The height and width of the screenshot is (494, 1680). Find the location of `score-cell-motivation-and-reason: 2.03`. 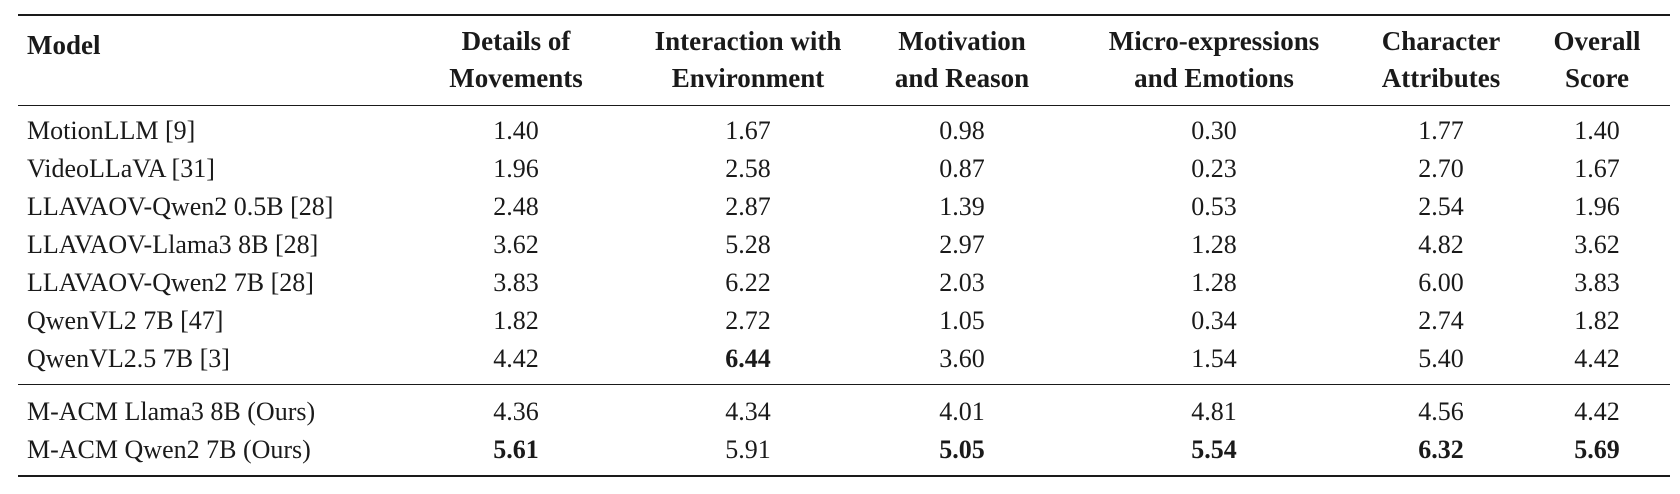

score-cell-motivation-and-reason: 2.03 is located at coordinates (962, 282).